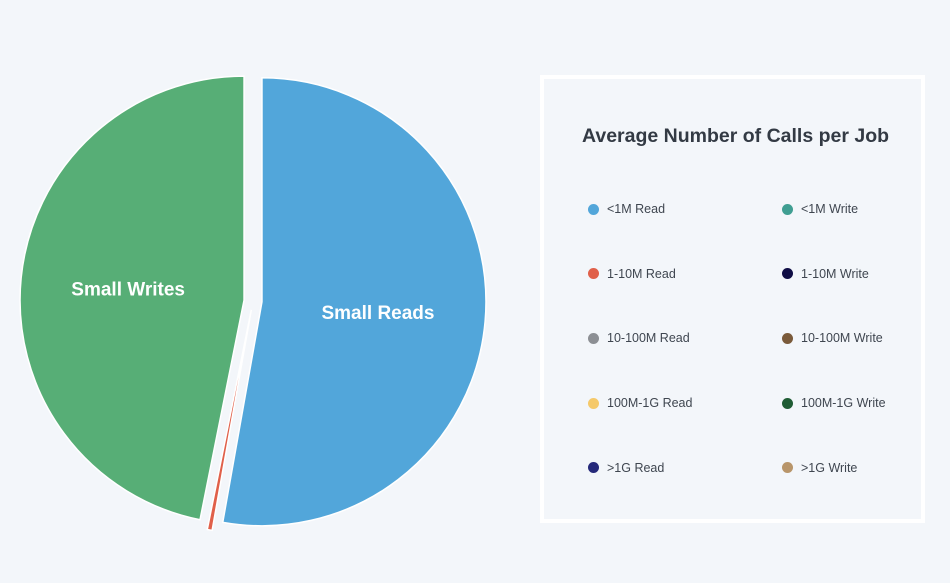 The image size is (950, 583). Describe the element at coordinates (842, 338) in the screenshot. I see `legend-label: 10-100M Write` at that location.